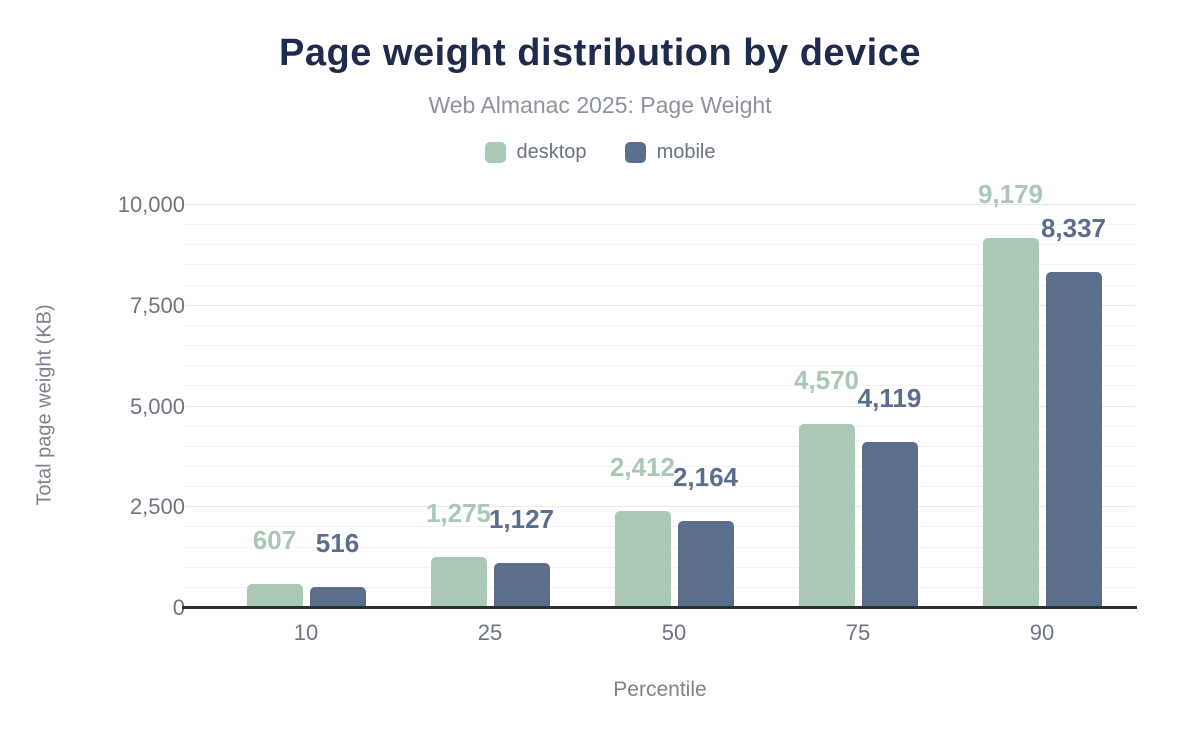 The height and width of the screenshot is (742, 1200). Describe the element at coordinates (178, 607) in the screenshot. I see `y-tick-0: 0` at that location.